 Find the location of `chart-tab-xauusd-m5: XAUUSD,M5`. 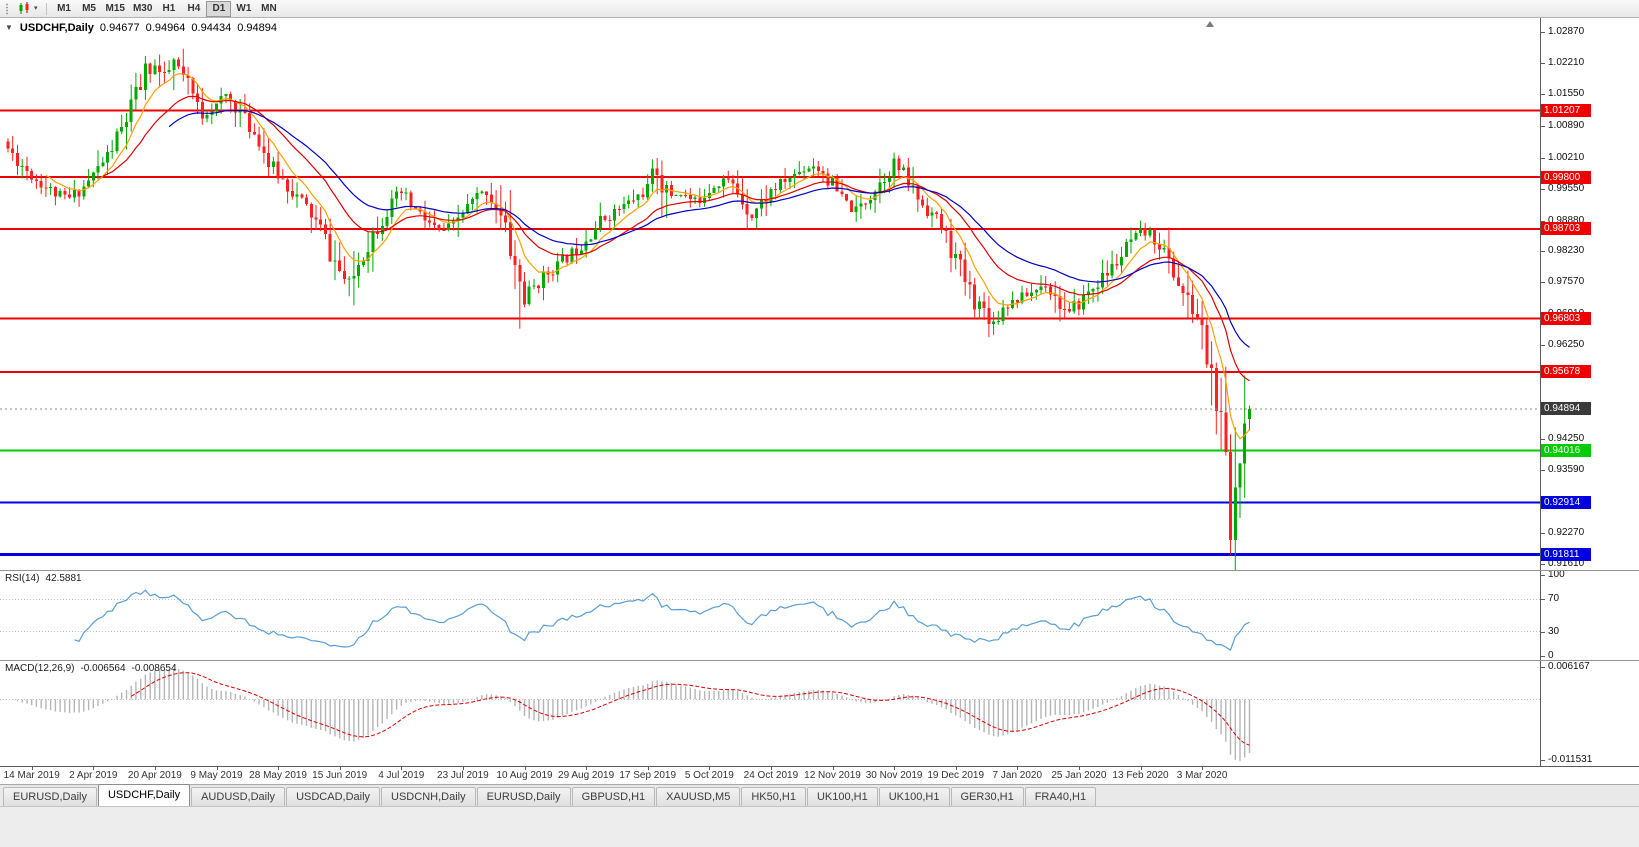

chart-tab-xauusd-m5: XAUUSD,M5 is located at coordinates (698, 796).